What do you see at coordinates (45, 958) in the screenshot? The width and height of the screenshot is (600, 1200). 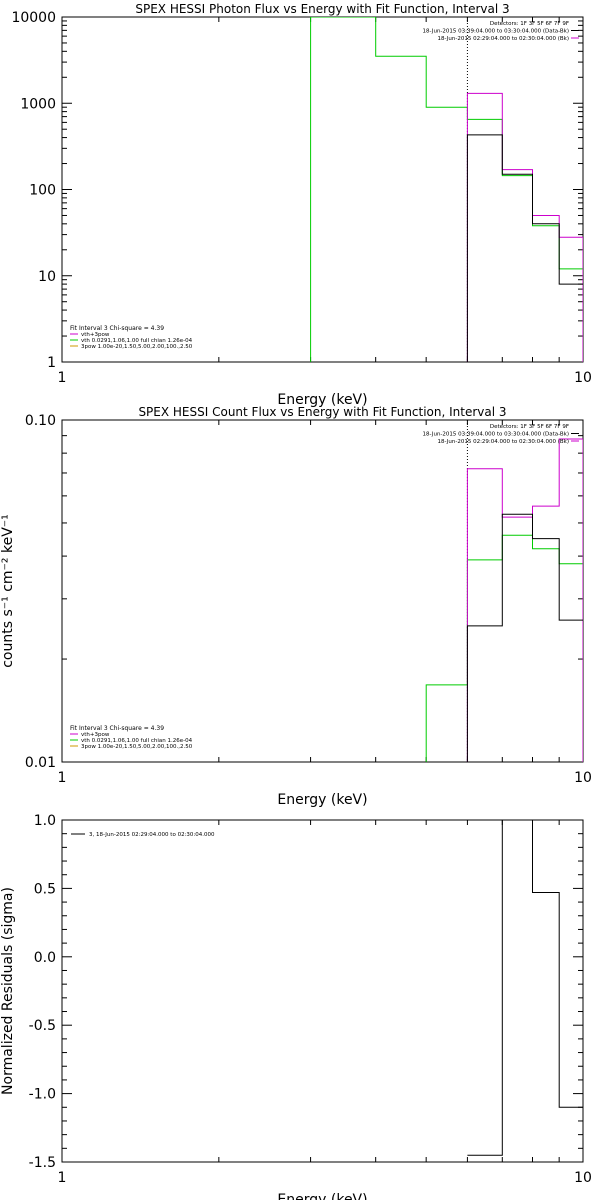 I see `y-tick-label: 0.0` at bounding box center [45, 958].